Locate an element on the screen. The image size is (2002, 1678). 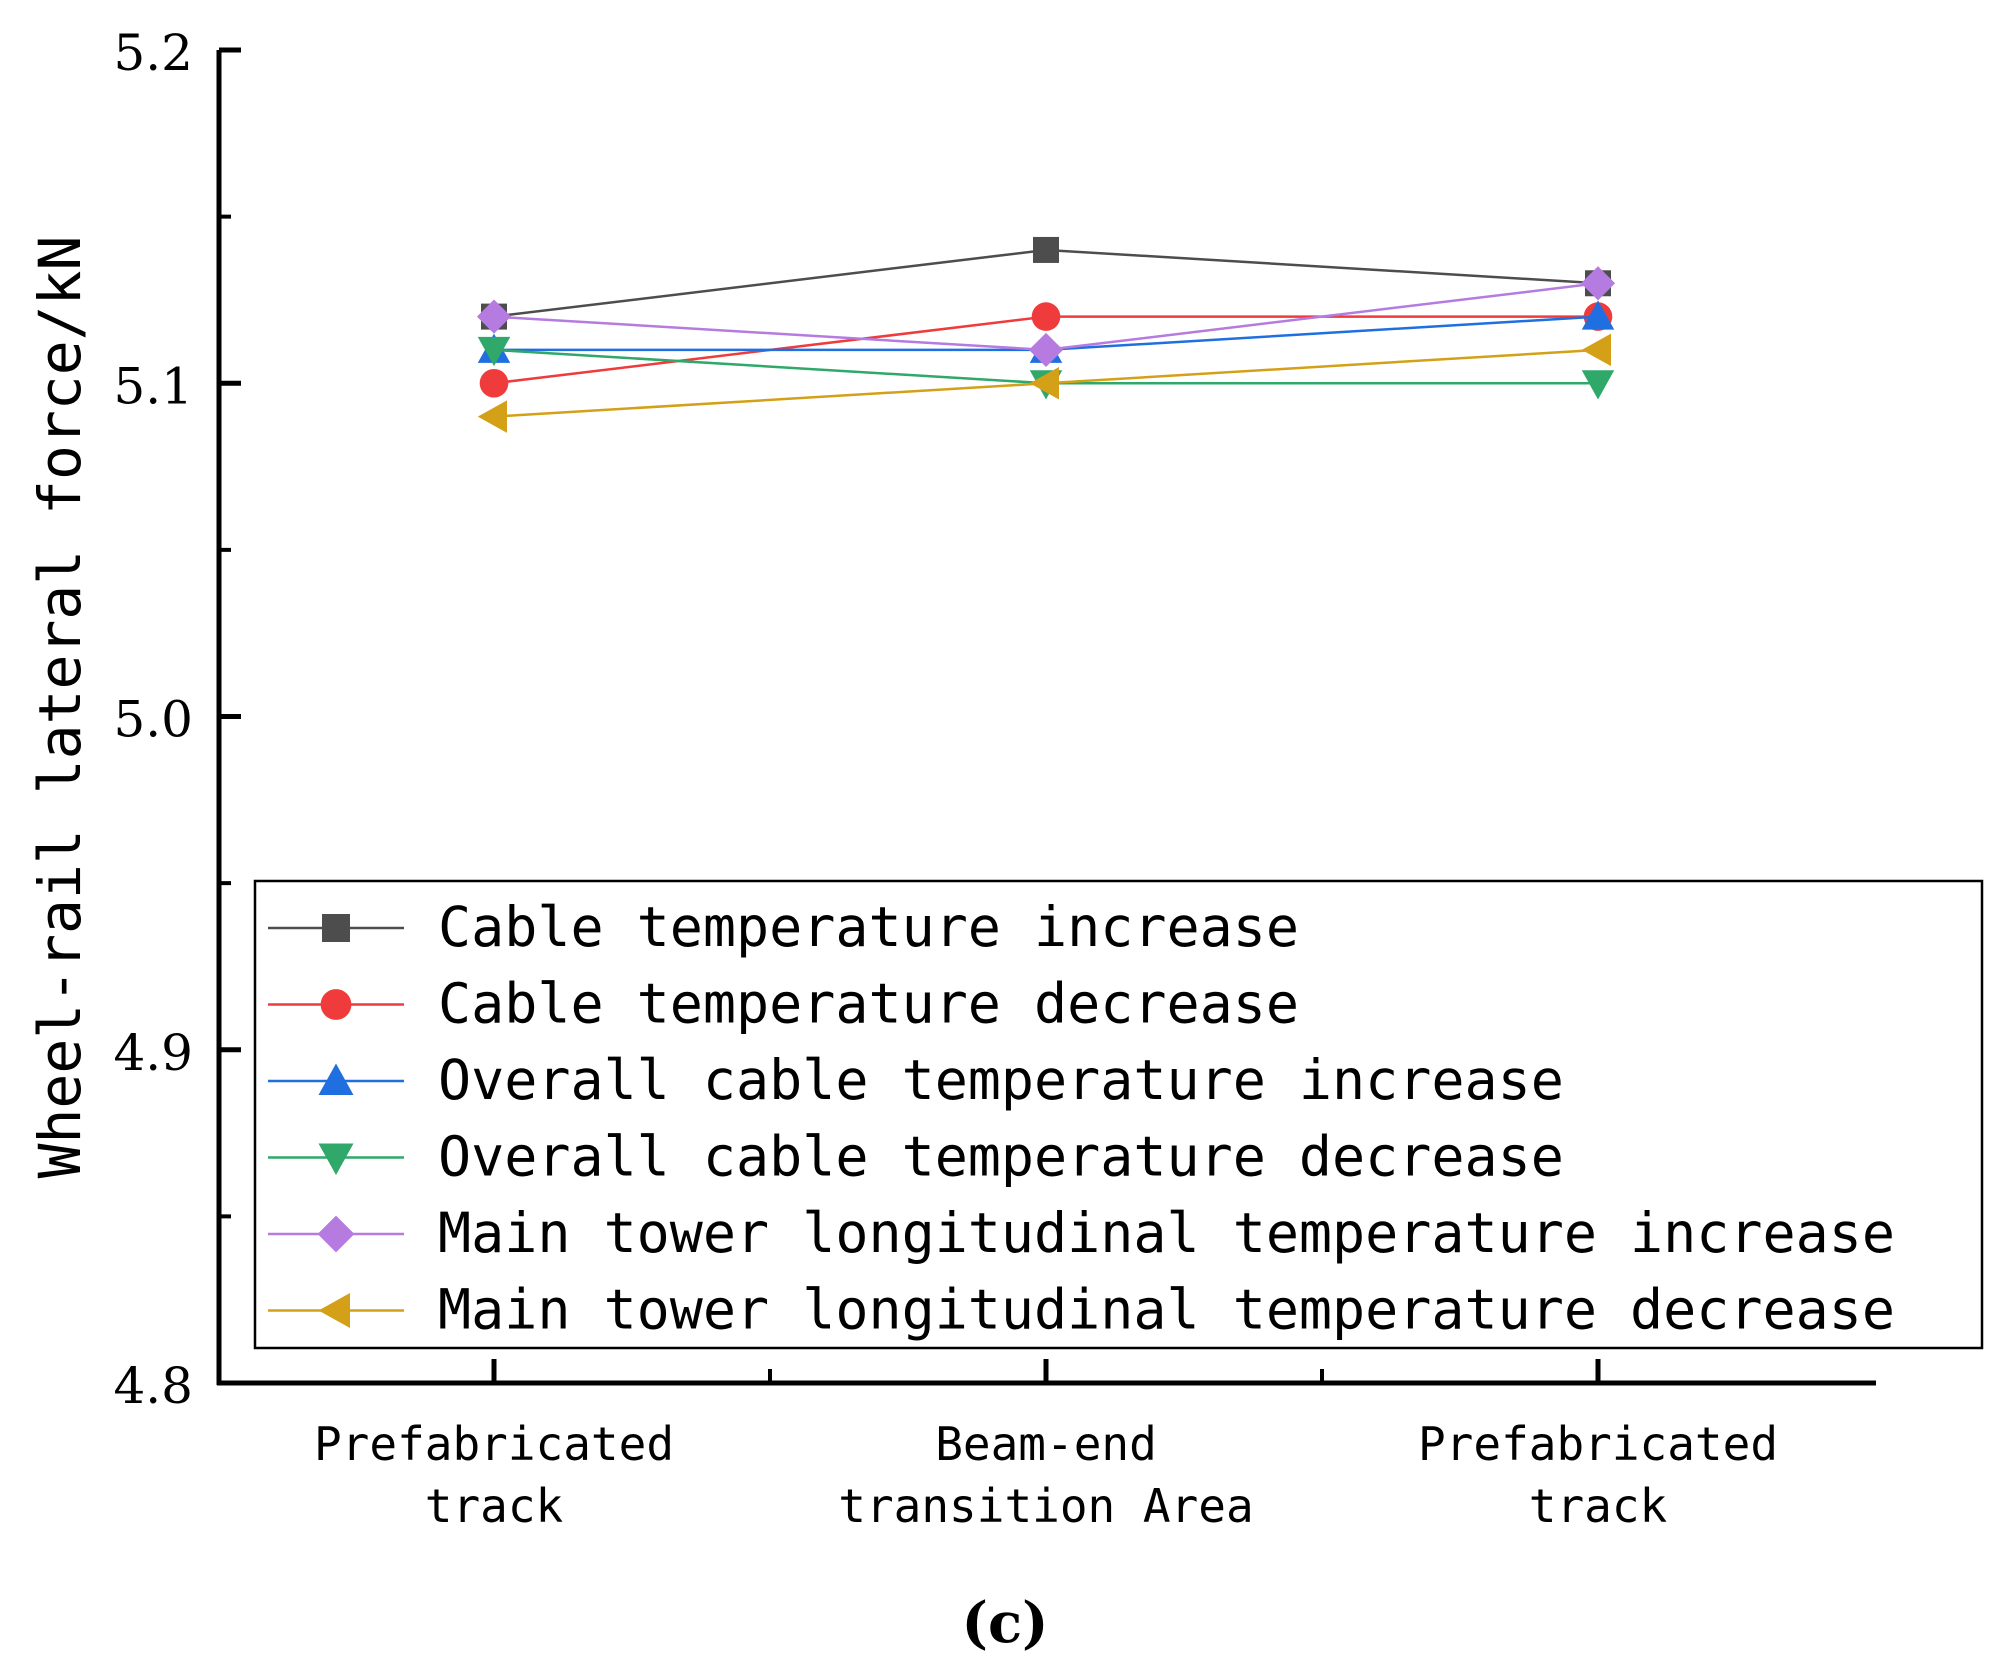
legend-label: Overall cable temperature decrease is located at coordinates (1001, 1157).